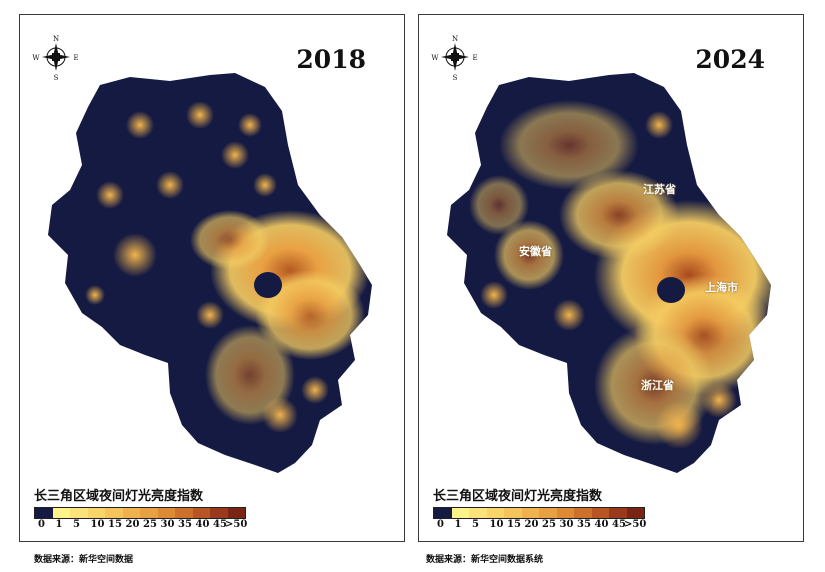  What do you see at coordinates (84, 560) in the screenshot?
I see `data-source-caption: 数据来源：新华空间数据` at bounding box center [84, 560].